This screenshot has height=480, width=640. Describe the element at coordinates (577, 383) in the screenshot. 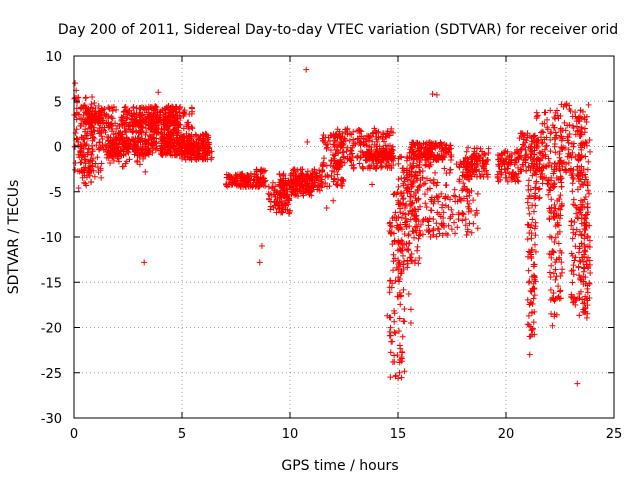

I see `outlier-point` at that location.